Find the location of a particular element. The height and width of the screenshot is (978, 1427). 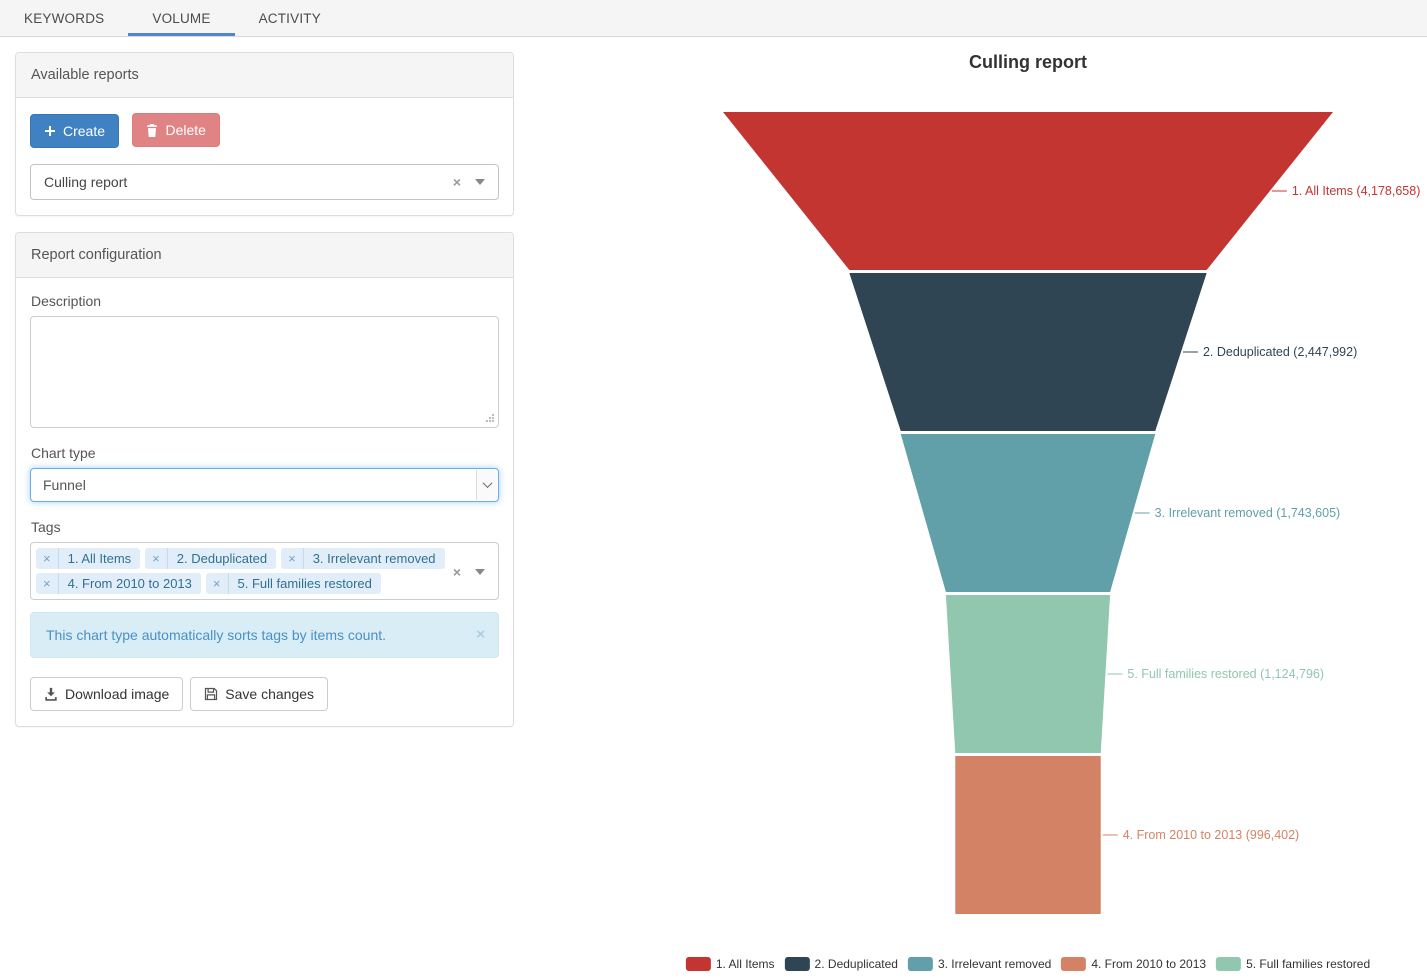

legend-label: 4. From 2010 to 2013 is located at coordinates (1149, 964).